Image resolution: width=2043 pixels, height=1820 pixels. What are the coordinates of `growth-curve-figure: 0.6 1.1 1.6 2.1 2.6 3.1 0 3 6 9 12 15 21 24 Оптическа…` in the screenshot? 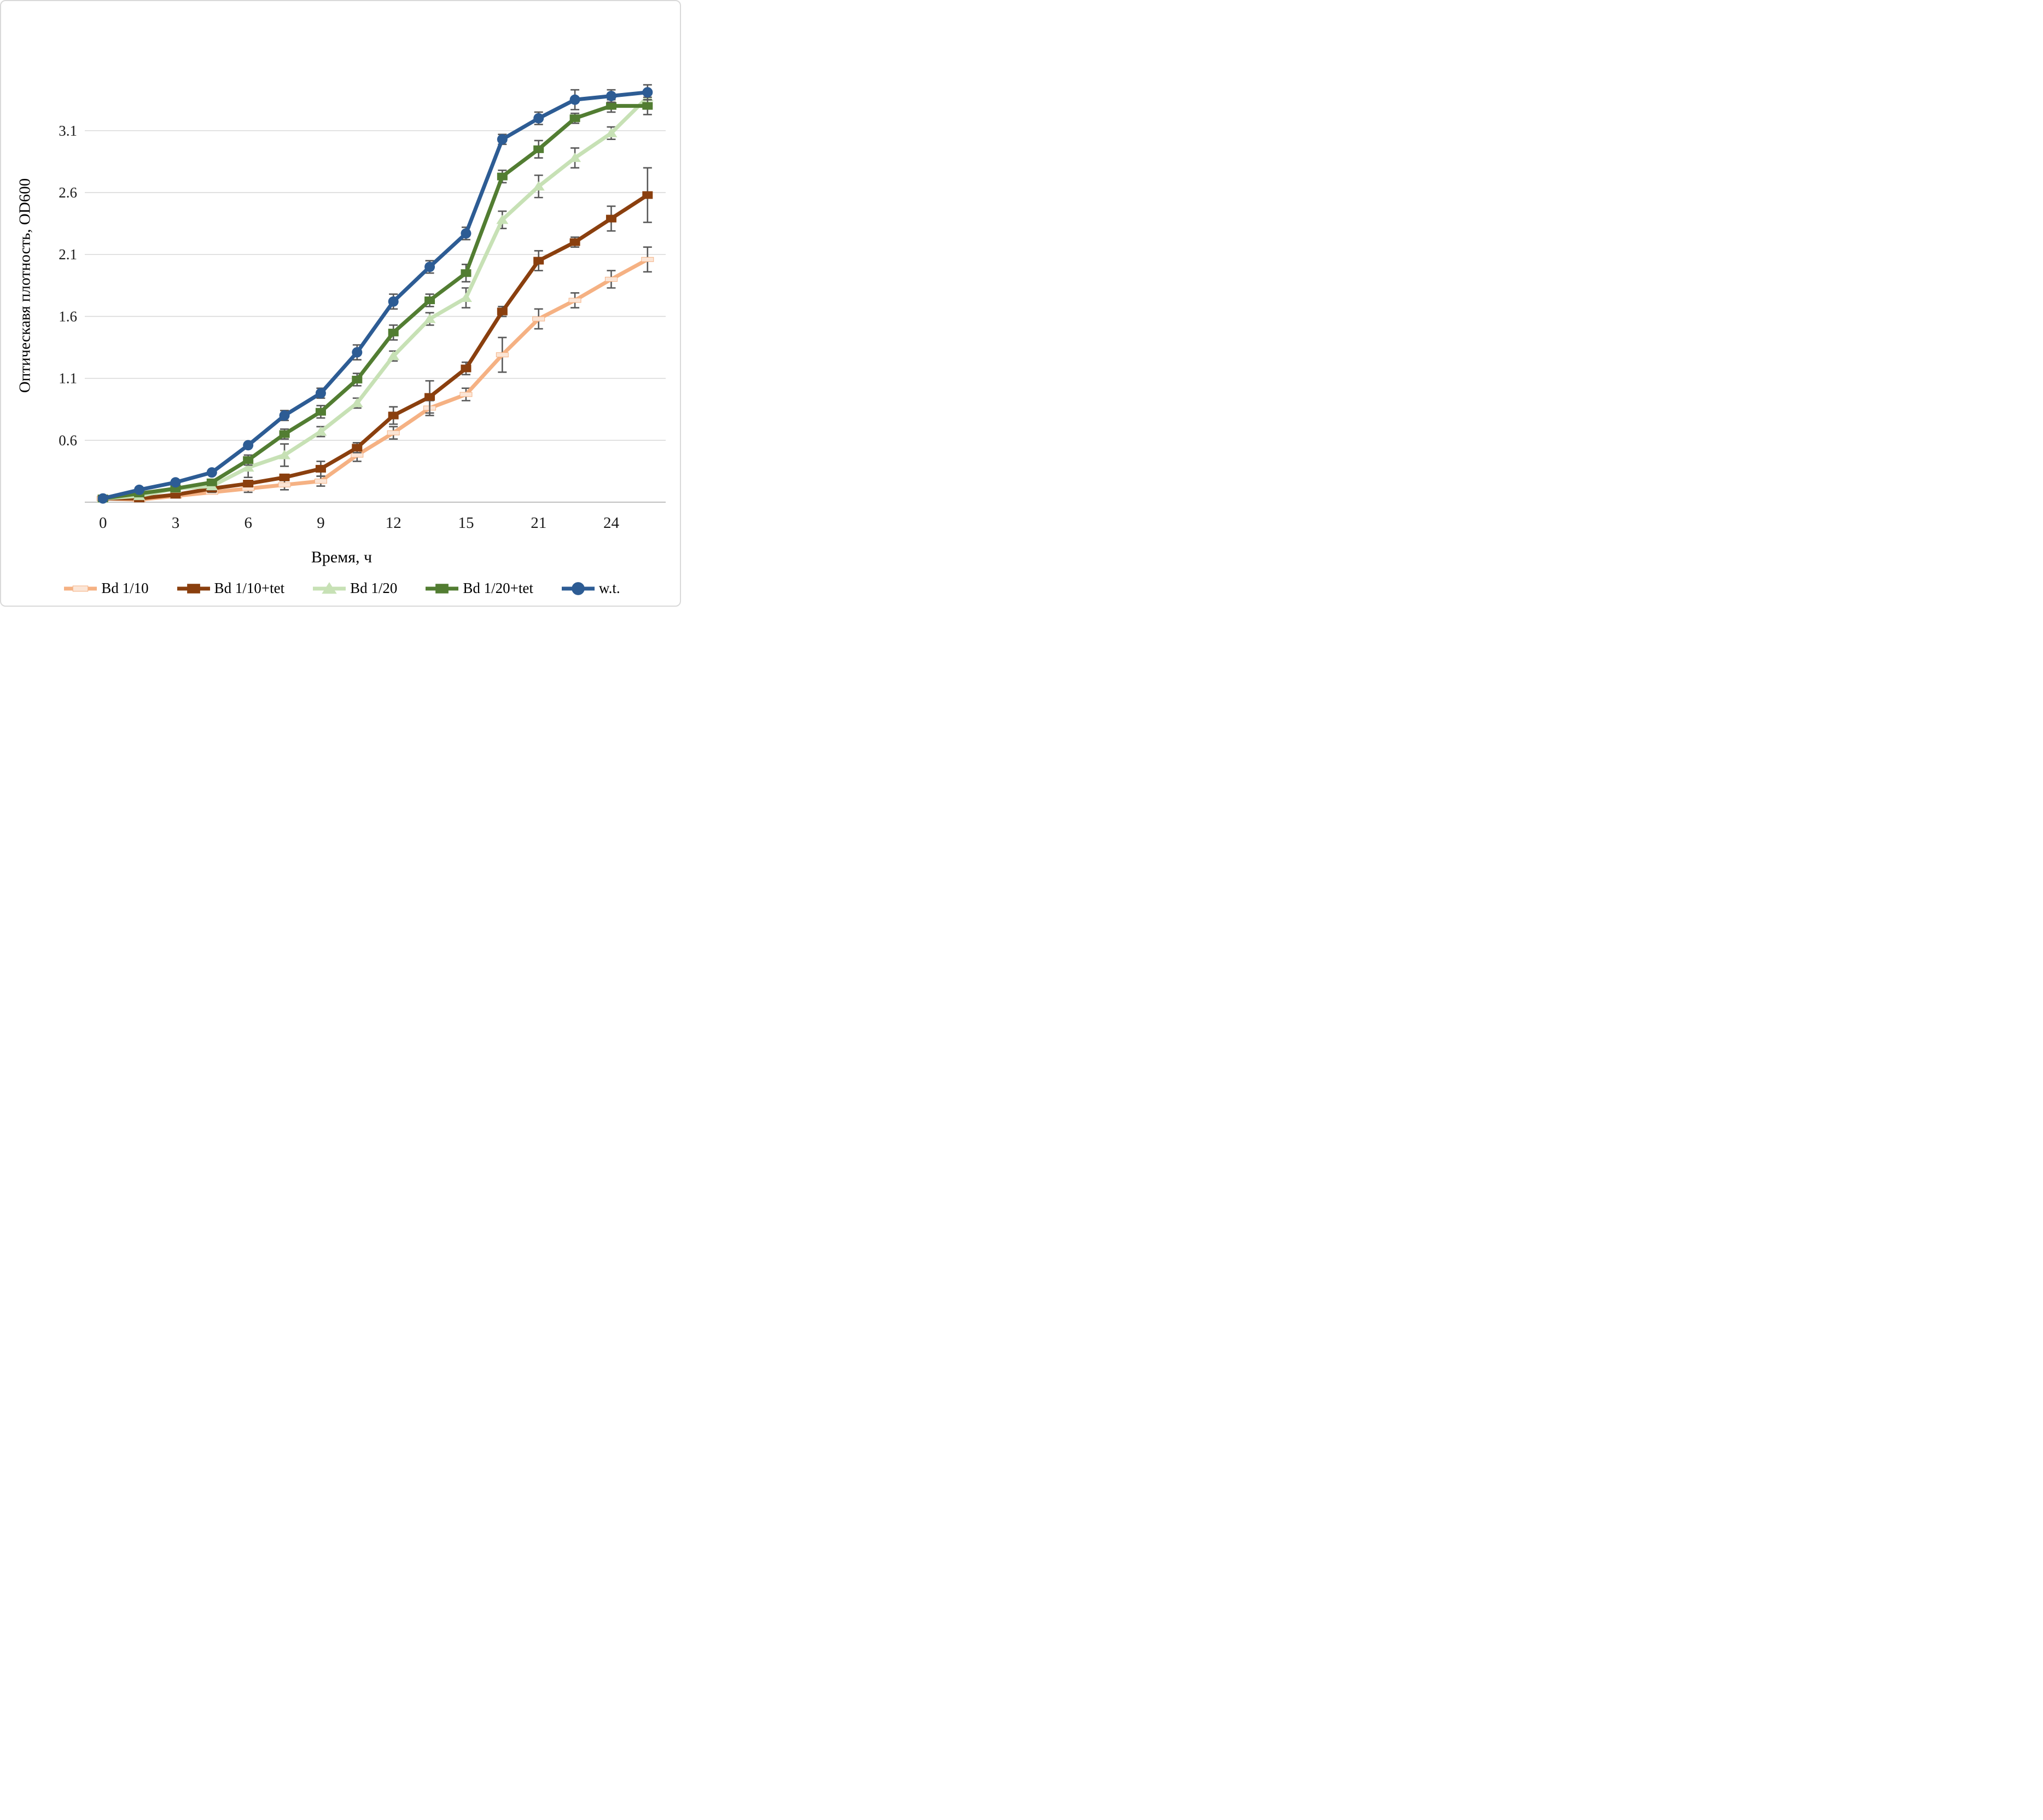 It's located at (340, 303).